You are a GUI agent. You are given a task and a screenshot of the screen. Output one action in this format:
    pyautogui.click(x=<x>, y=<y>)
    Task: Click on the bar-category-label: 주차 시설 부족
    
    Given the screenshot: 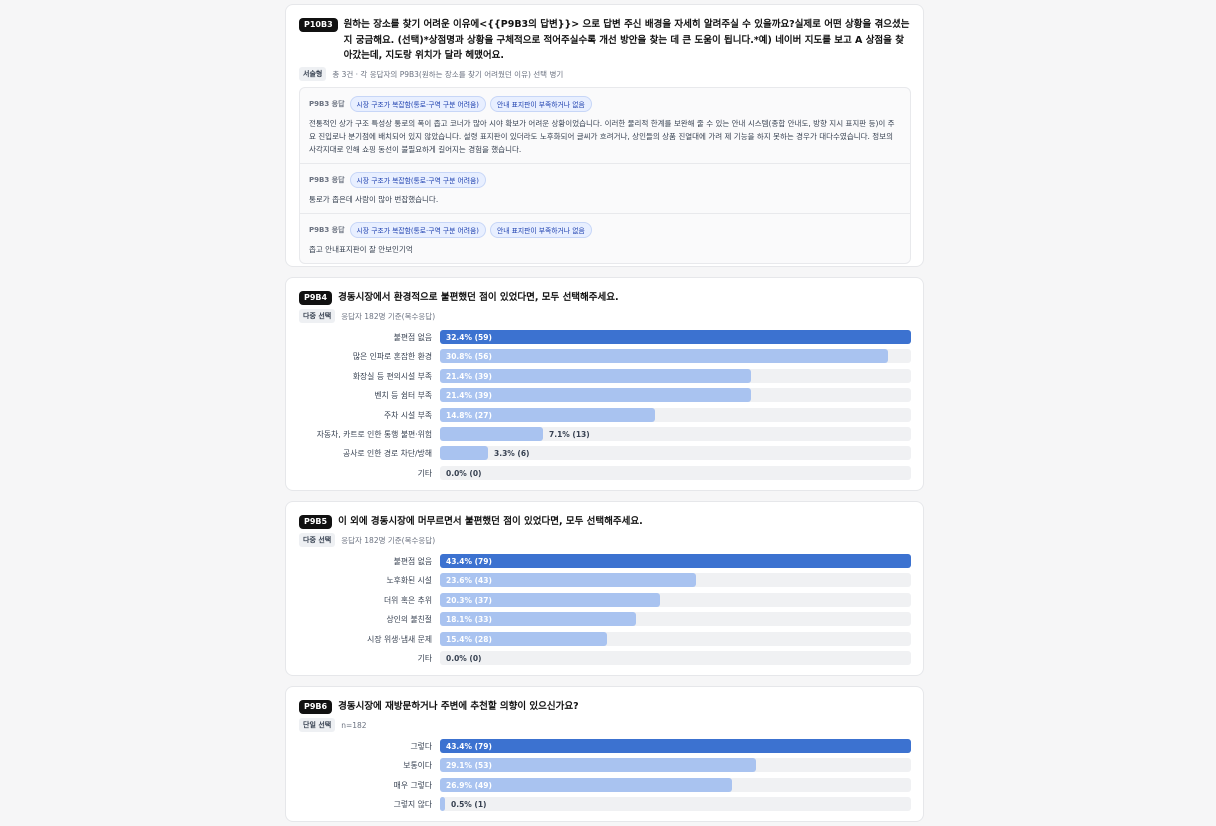 What is the action you would take?
    pyautogui.click(x=408, y=415)
    